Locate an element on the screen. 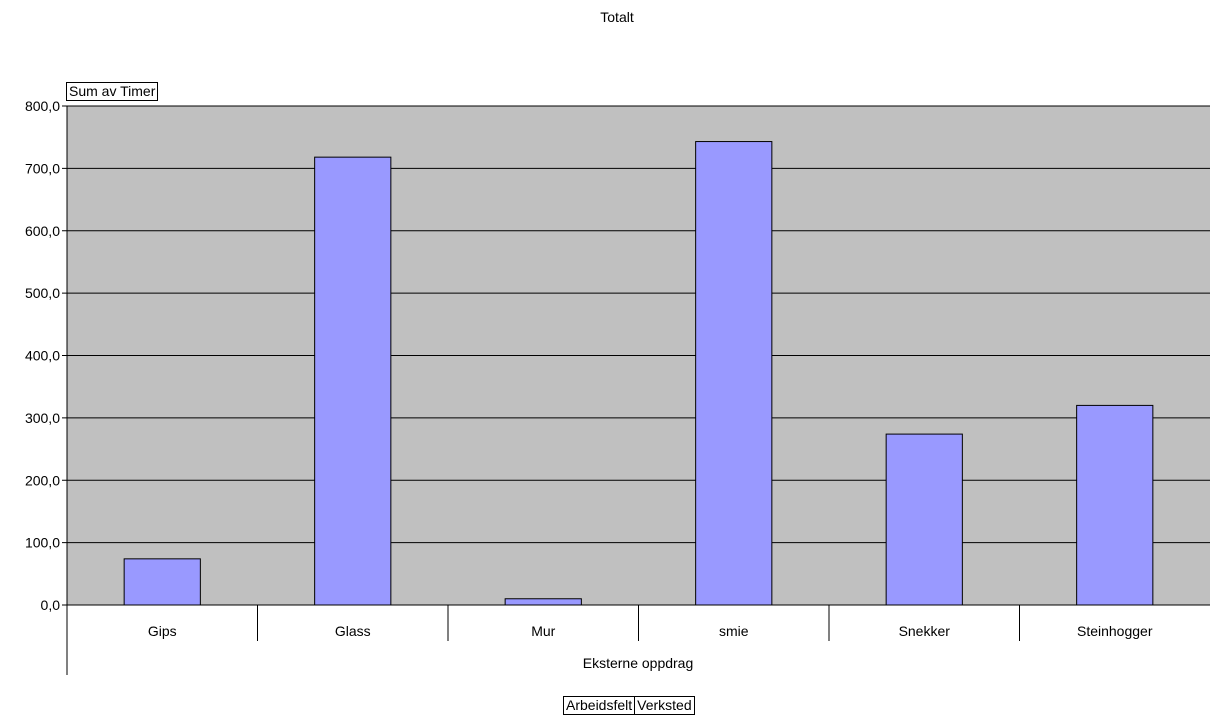  x-tick-label: Gips is located at coordinates (162, 631).